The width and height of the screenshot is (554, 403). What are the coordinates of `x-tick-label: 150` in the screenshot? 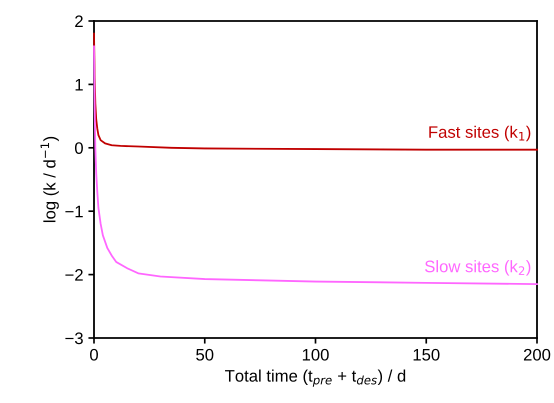 It's located at (427, 354).